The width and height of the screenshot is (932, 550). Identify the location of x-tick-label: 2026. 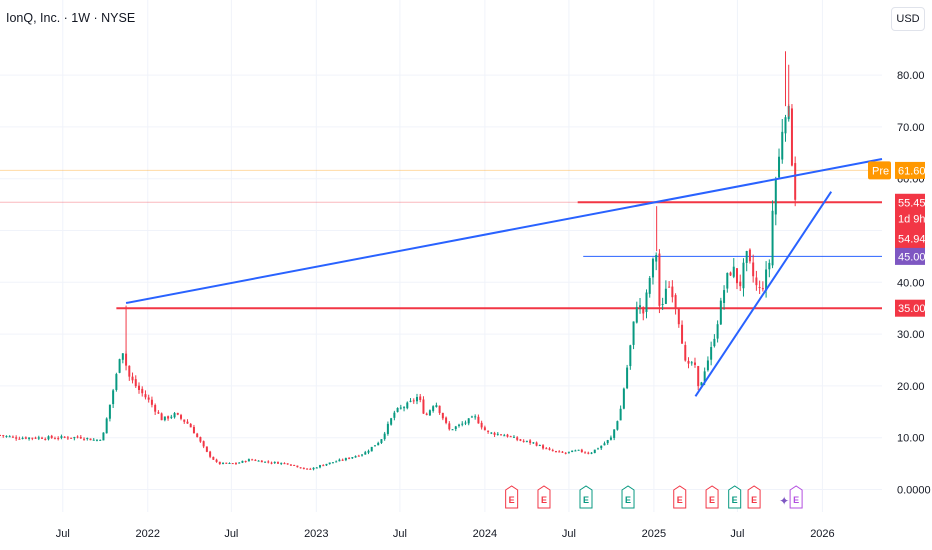
(822, 534).